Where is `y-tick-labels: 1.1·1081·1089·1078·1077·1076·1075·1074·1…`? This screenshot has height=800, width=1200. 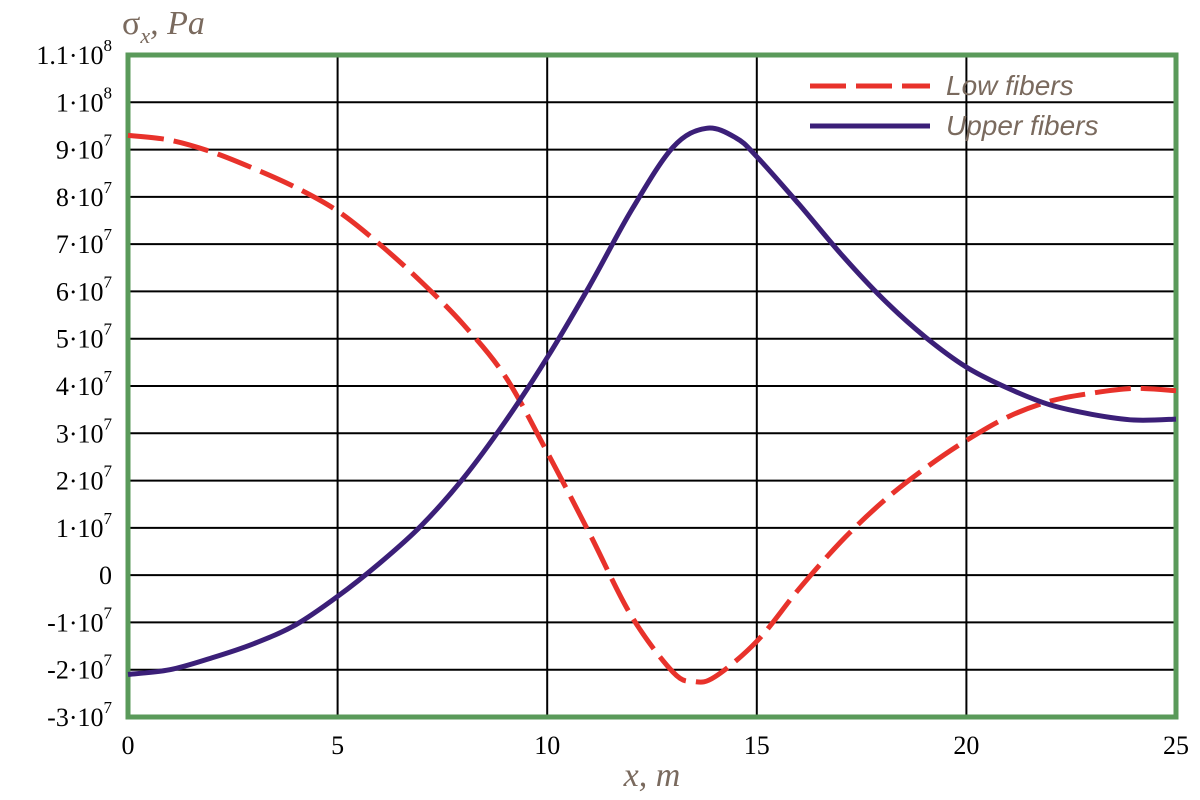
y-tick-labels: 1.1·1081·1089·1078·1077·1076·1075·1074·1… is located at coordinates (74, 384).